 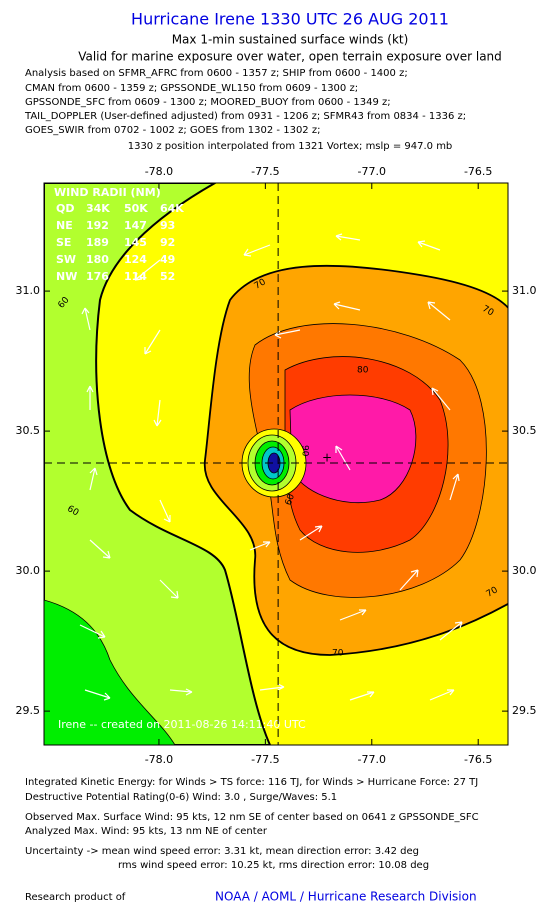 What do you see at coordinates (290, 40) in the screenshot?
I see `subtitle: Max 1-min sustained surface winds (kt)` at bounding box center [290, 40].